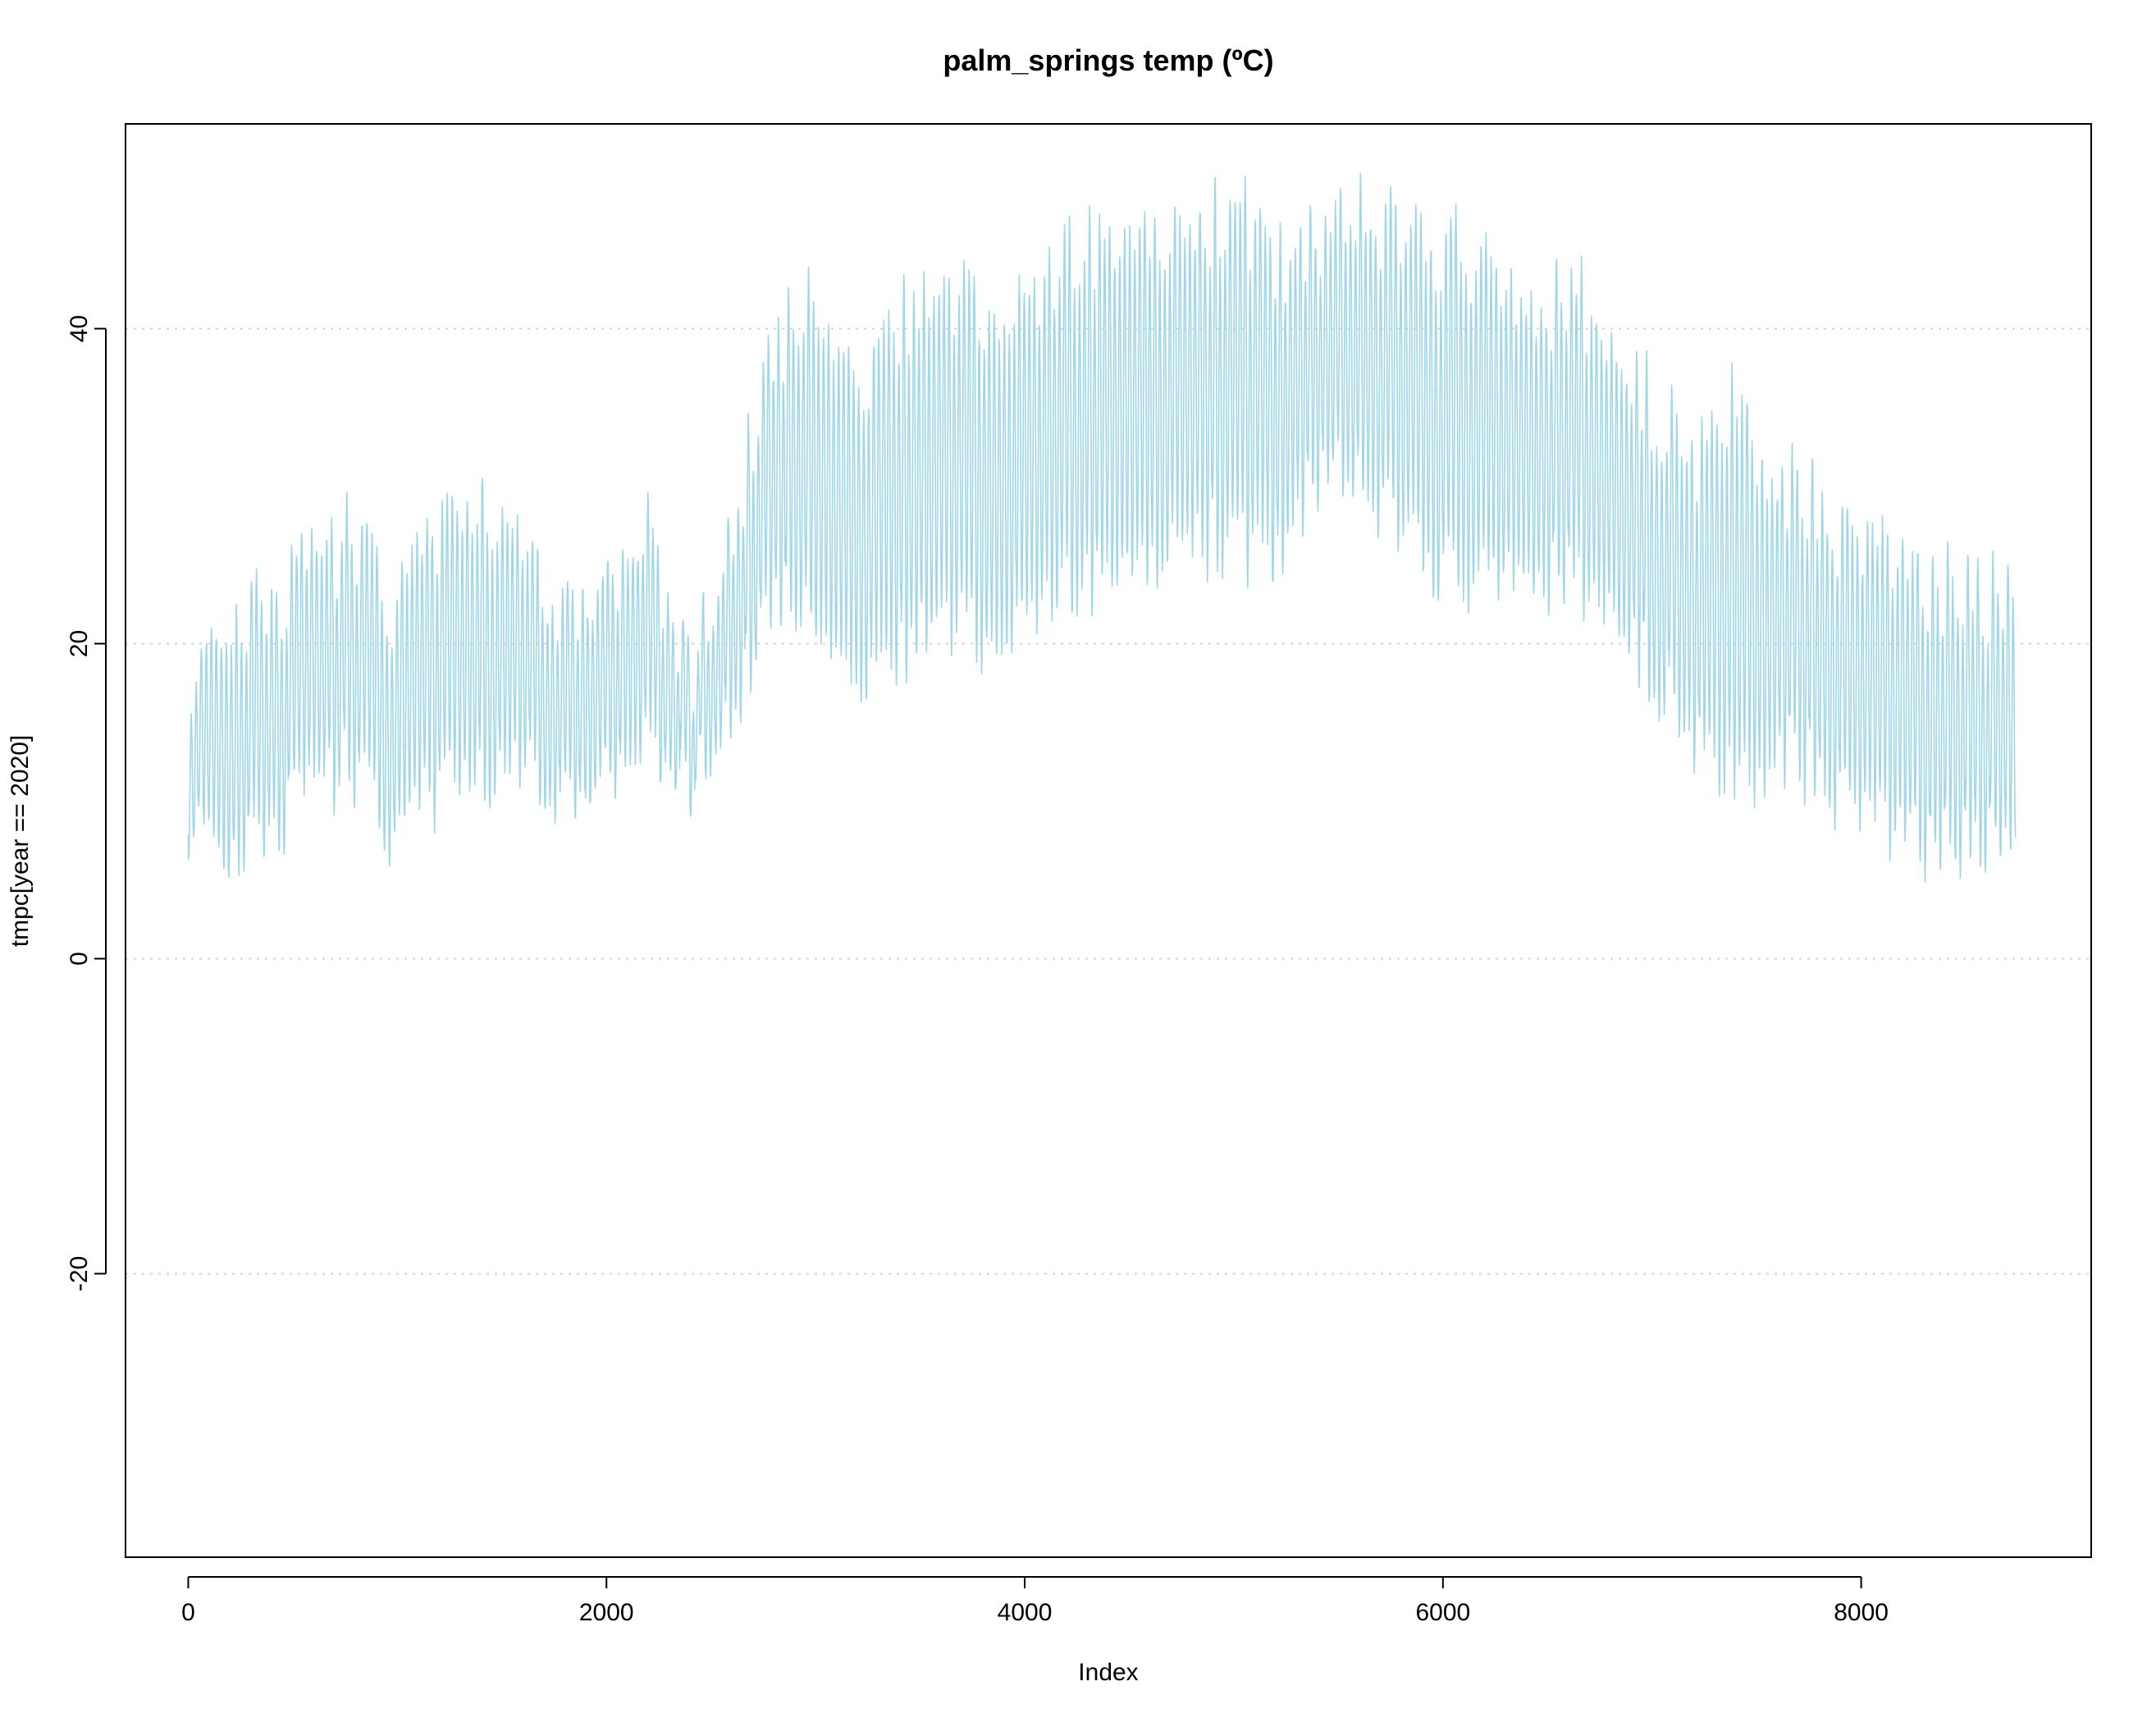  I want to click on chart-title: palm_springs temp (ºC), so click(1108, 60).